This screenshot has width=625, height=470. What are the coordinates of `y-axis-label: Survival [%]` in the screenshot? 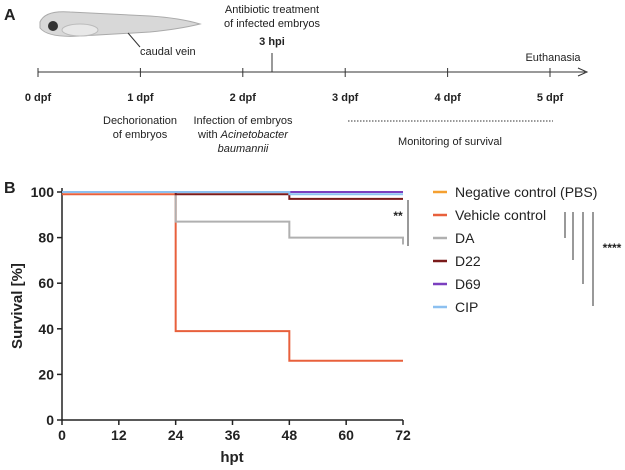 It's located at (17, 306).